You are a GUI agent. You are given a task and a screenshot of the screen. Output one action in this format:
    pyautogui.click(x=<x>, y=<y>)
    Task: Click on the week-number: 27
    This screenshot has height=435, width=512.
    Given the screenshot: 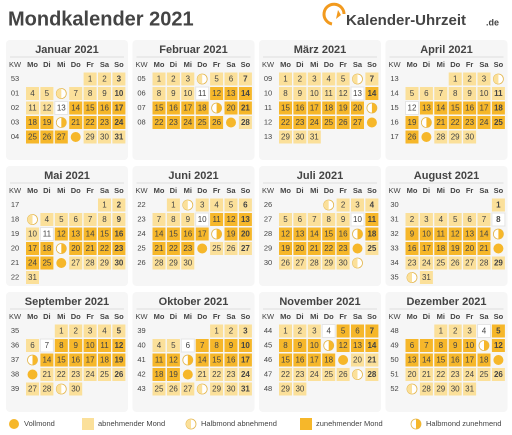 What is the action you would take?
    pyautogui.click(x=268, y=218)
    